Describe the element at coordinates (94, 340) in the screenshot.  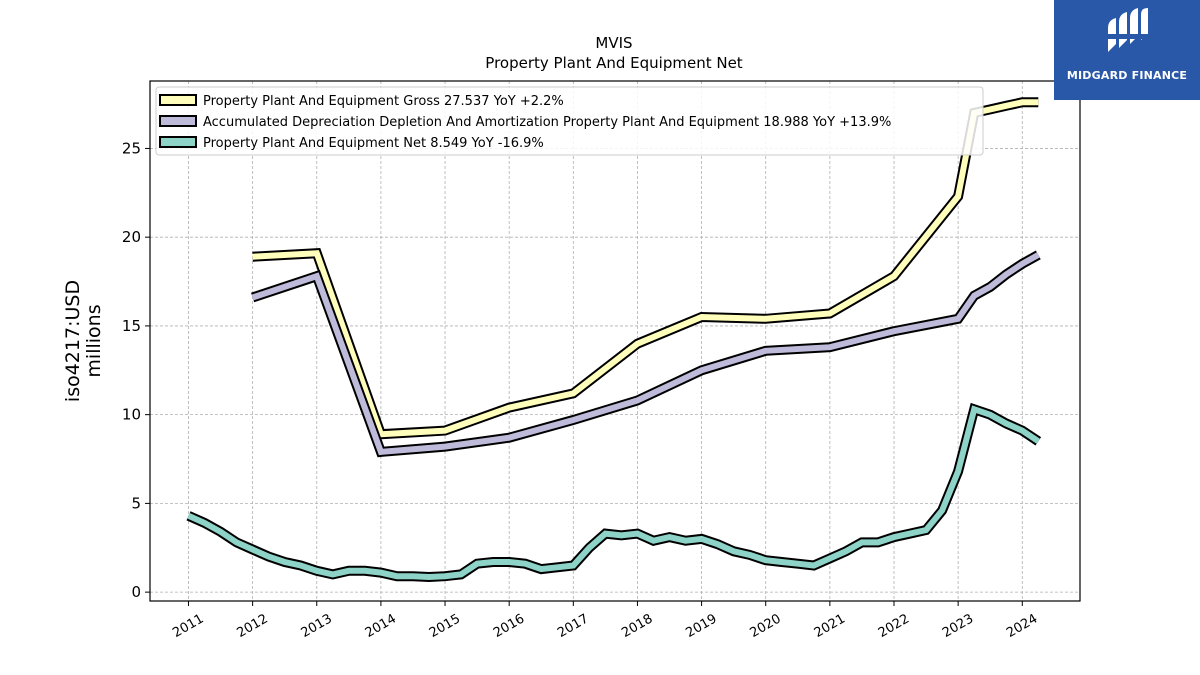
I see `y-axis-label-line2: millions` at that location.